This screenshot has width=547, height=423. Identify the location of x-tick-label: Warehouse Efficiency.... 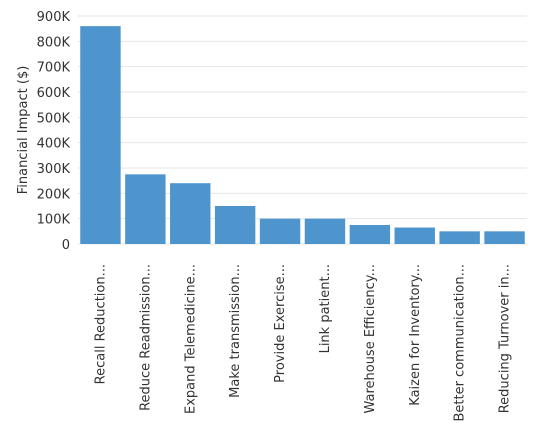
(370, 339).